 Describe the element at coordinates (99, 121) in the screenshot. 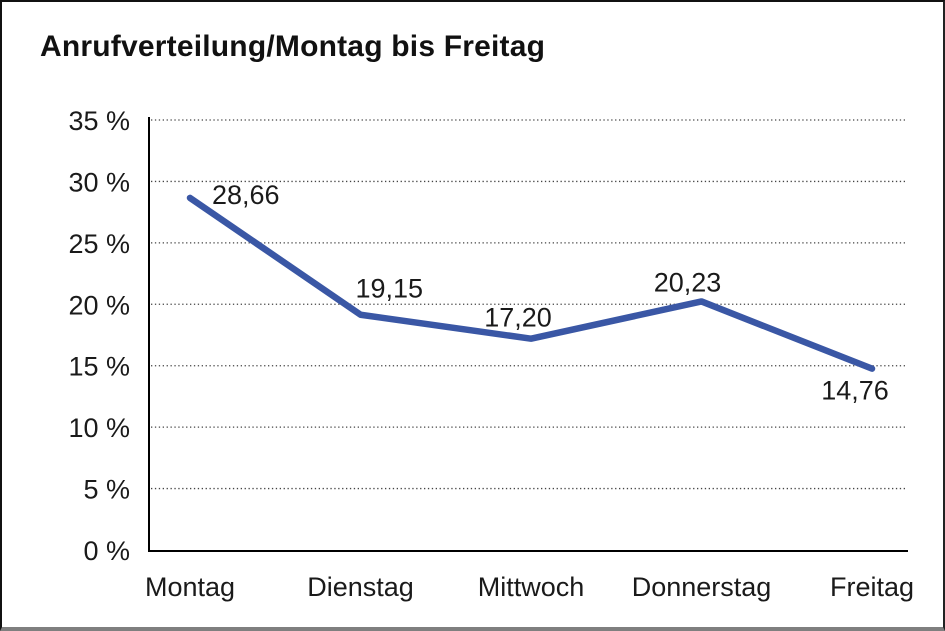

I see `y-tick-label: 35 %` at that location.